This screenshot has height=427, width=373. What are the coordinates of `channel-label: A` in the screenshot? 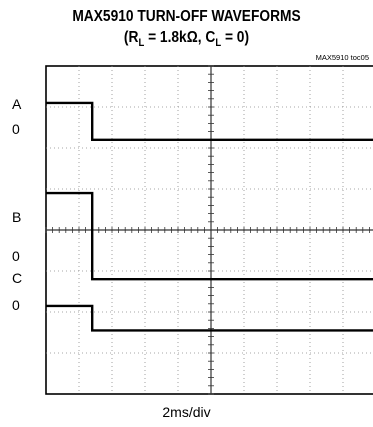 It's located at (17, 103).